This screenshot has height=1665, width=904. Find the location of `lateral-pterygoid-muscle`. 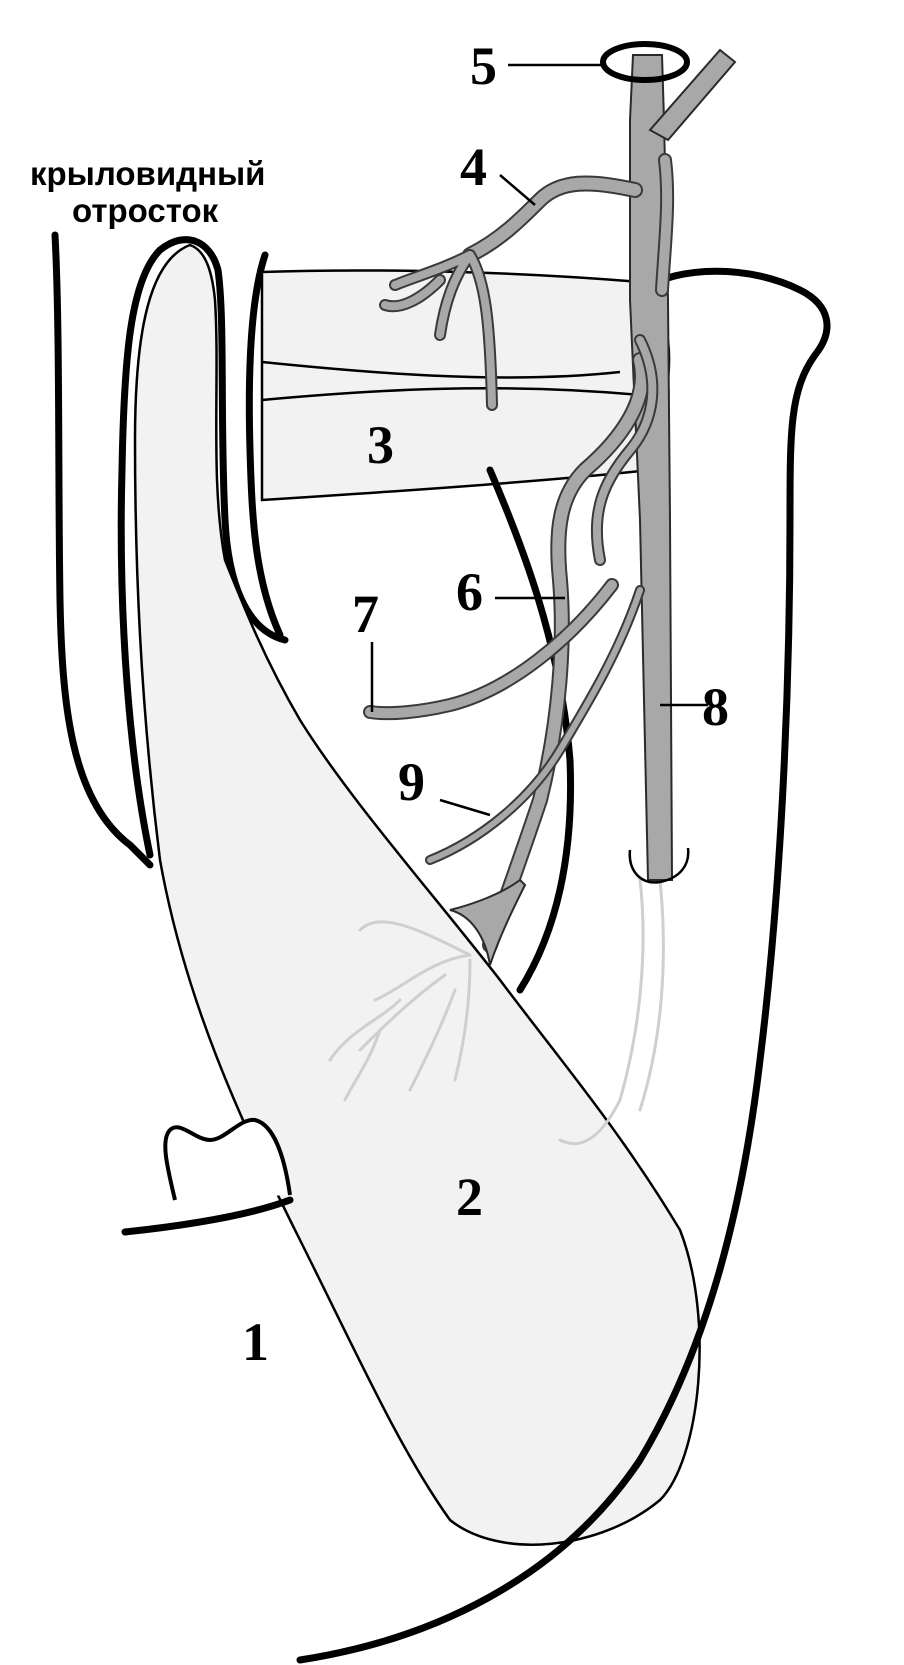

lateral-pterygoid-muscle is located at coordinates (465, 385).